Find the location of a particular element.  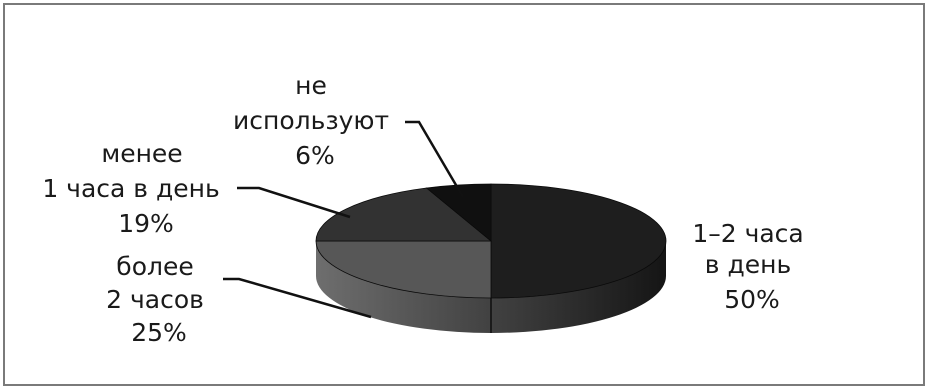

leader-less-one is located at coordinates (294, 202).